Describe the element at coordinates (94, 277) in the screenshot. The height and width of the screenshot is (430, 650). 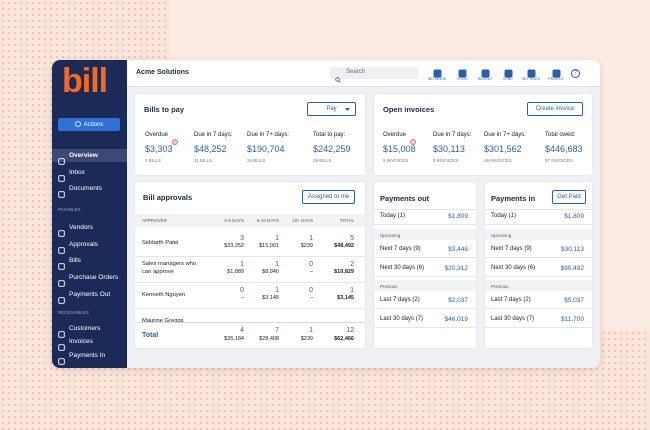
I see `nav-label: Purchase Orders` at that location.